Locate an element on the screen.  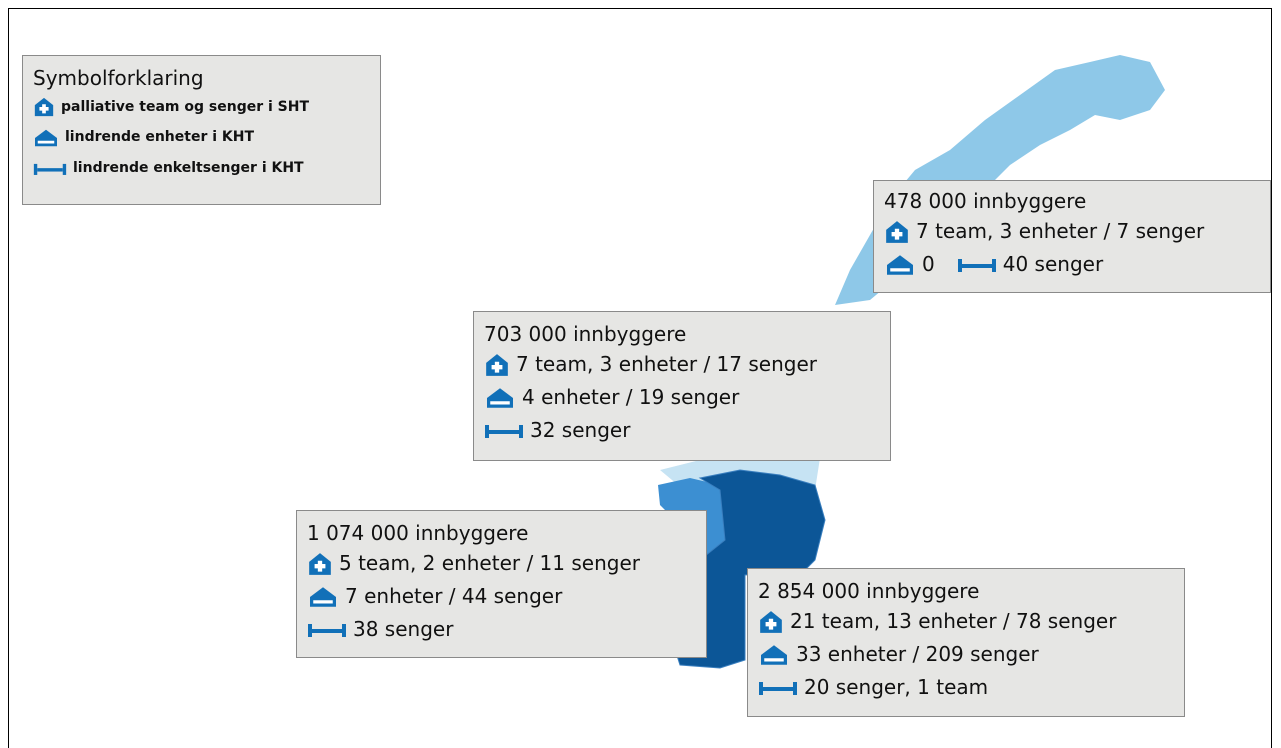
population: 703 000 innbyggere is located at coordinates (585, 334).